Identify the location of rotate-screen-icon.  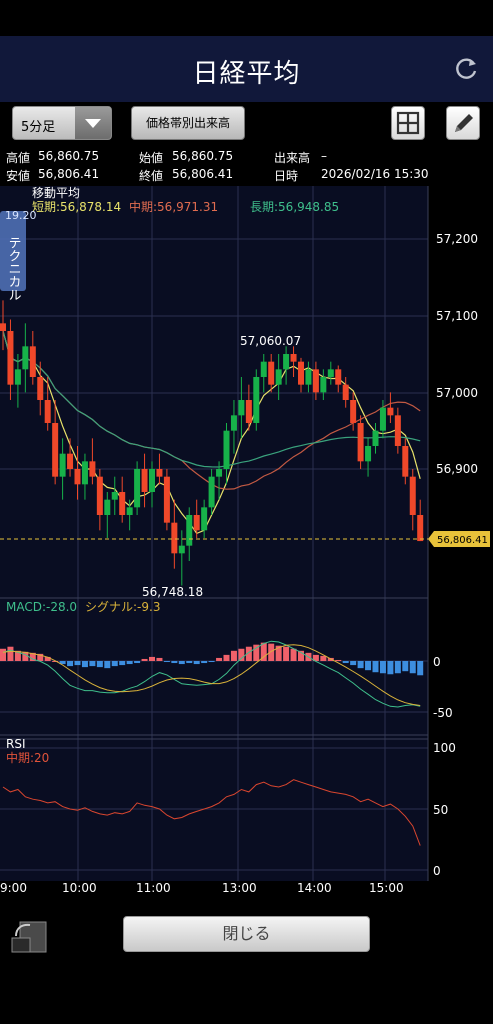
(29, 936).